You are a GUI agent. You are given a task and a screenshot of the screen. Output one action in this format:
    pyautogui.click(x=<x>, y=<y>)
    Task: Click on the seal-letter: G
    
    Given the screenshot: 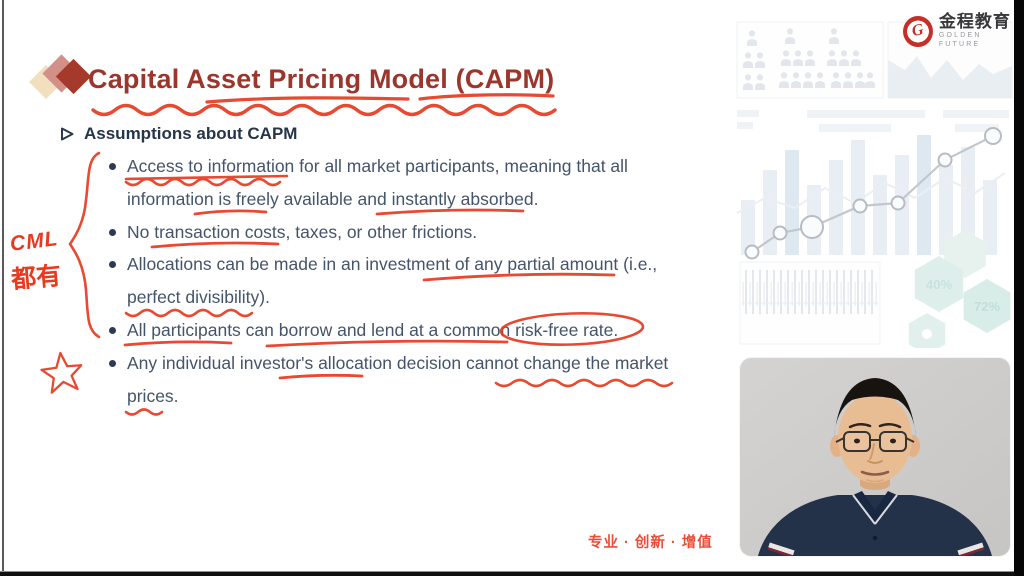 What is the action you would take?
    pyautogui.click(x=918, y=30)
    